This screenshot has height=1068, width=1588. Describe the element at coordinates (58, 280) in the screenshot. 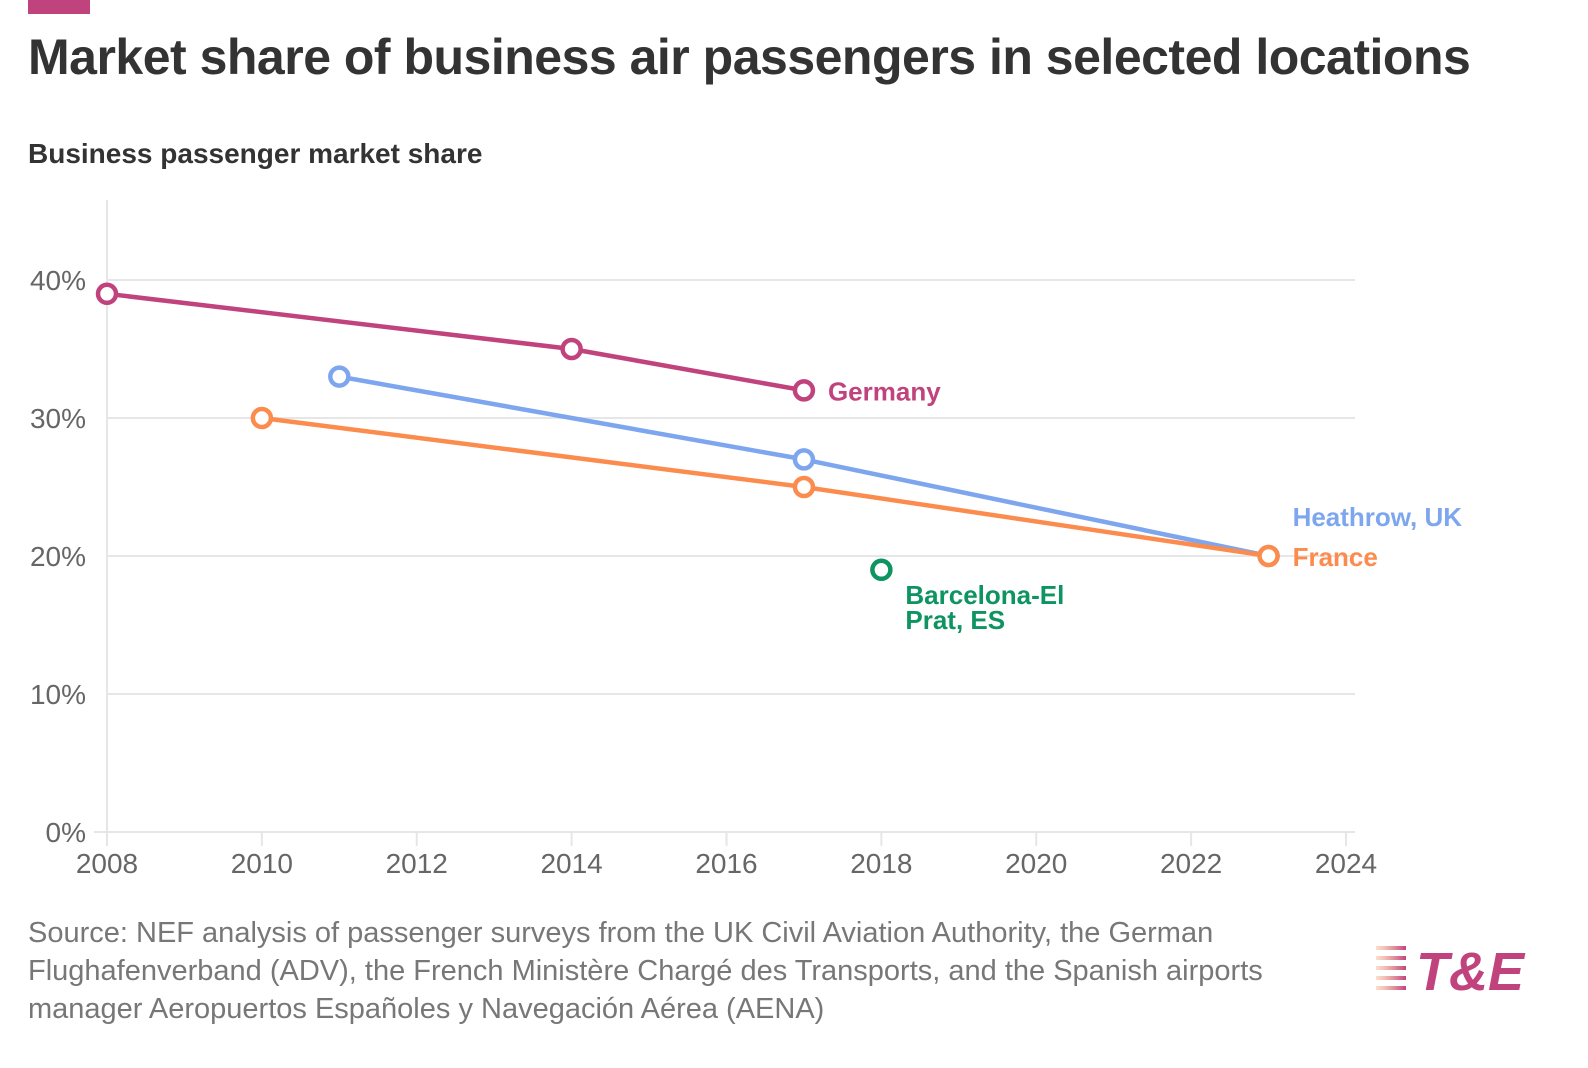

I see `y-tick-label: 40%` at that location.